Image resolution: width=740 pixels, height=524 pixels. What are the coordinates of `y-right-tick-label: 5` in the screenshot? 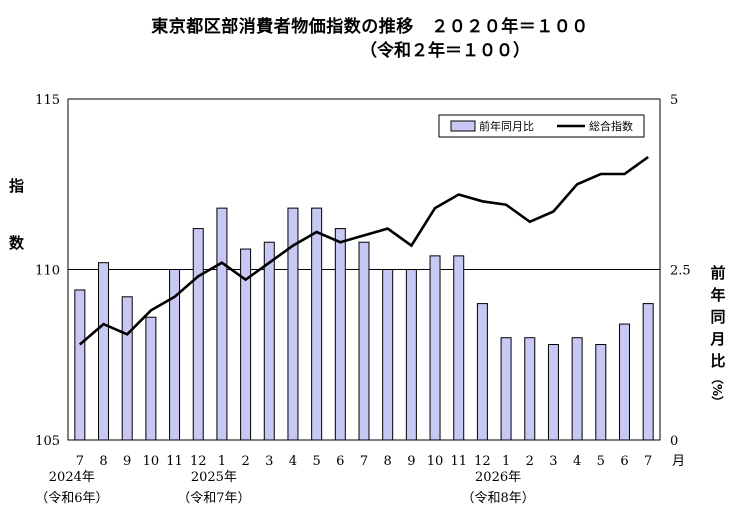 It's located at (674, 100).